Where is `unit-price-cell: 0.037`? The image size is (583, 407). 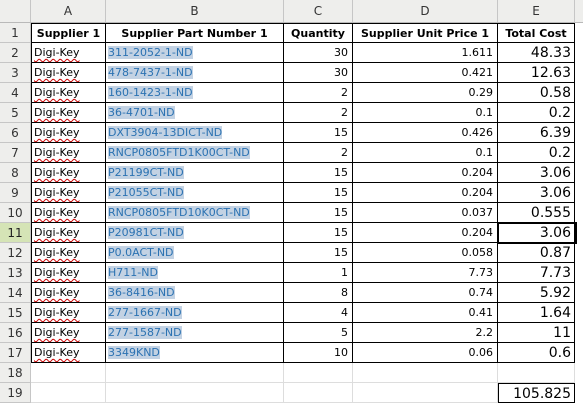
unit-price-cell: 0.037 is located at coordinates (425, 213).